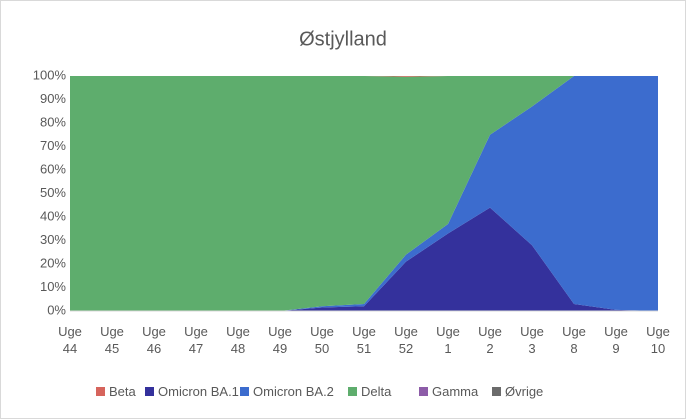 The width and height of the screenshot is (686, 419). I want to click on y-tick-label: 10%, so click(53, 286).